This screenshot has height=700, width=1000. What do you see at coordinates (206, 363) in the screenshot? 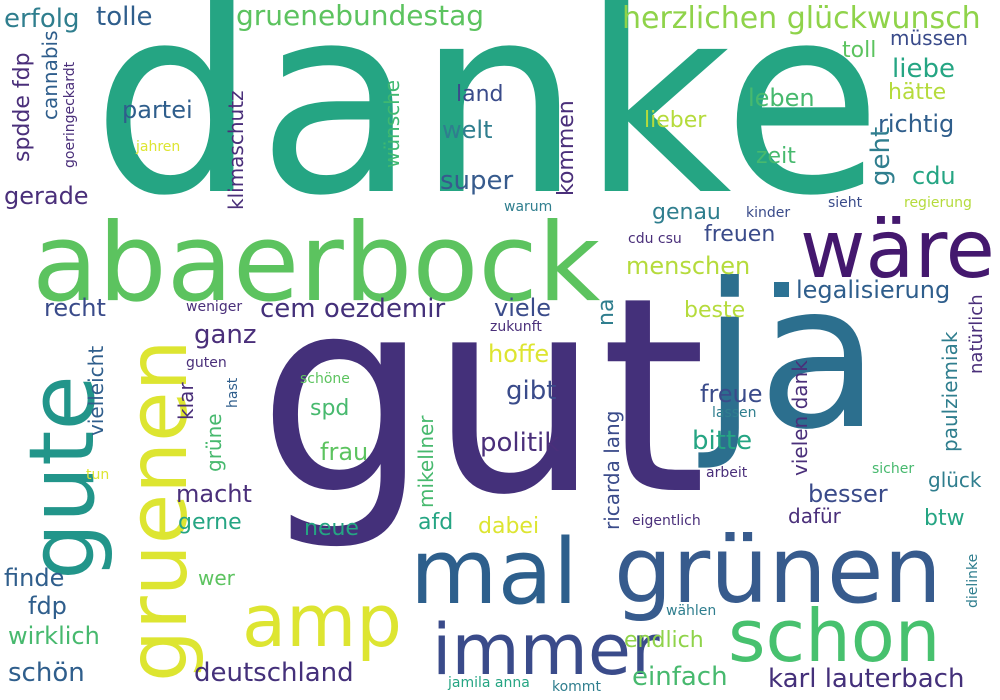
I see `word-guten: guten` at bounding box center [206, 363].